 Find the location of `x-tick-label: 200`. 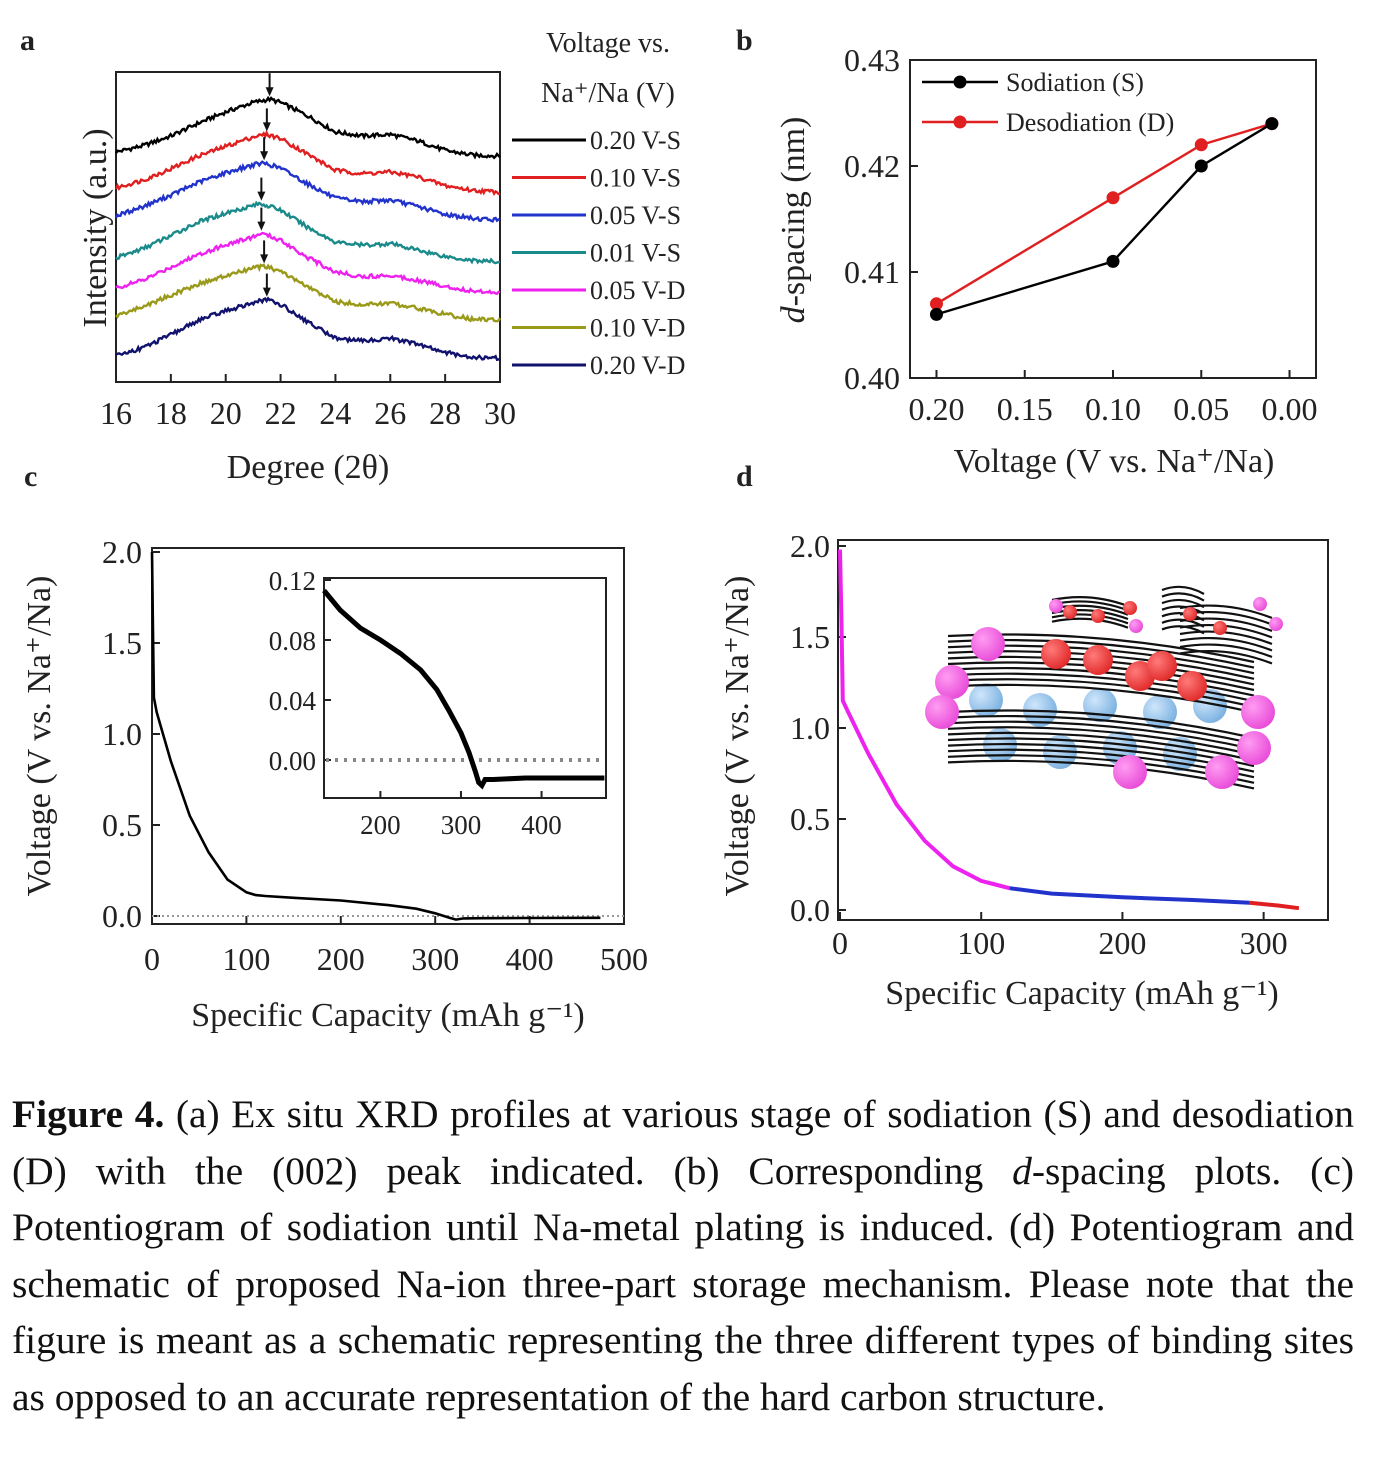

x-tick-label: 200 is located at coordinates (341, 959).